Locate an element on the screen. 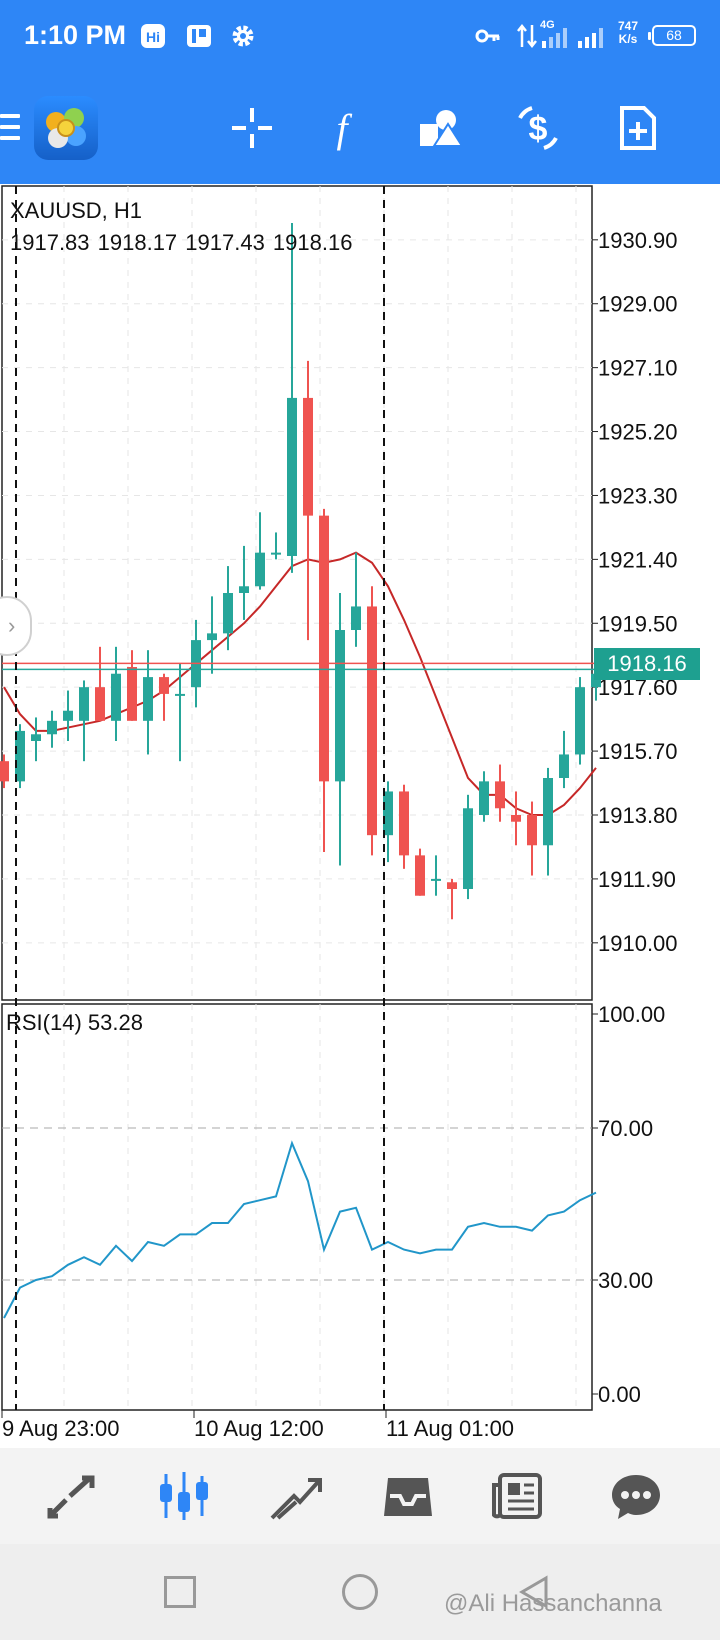 The height and width of the screenshot is (1640, 720). price-axis-label: 1921.40 is located at coordinates (638, 559).